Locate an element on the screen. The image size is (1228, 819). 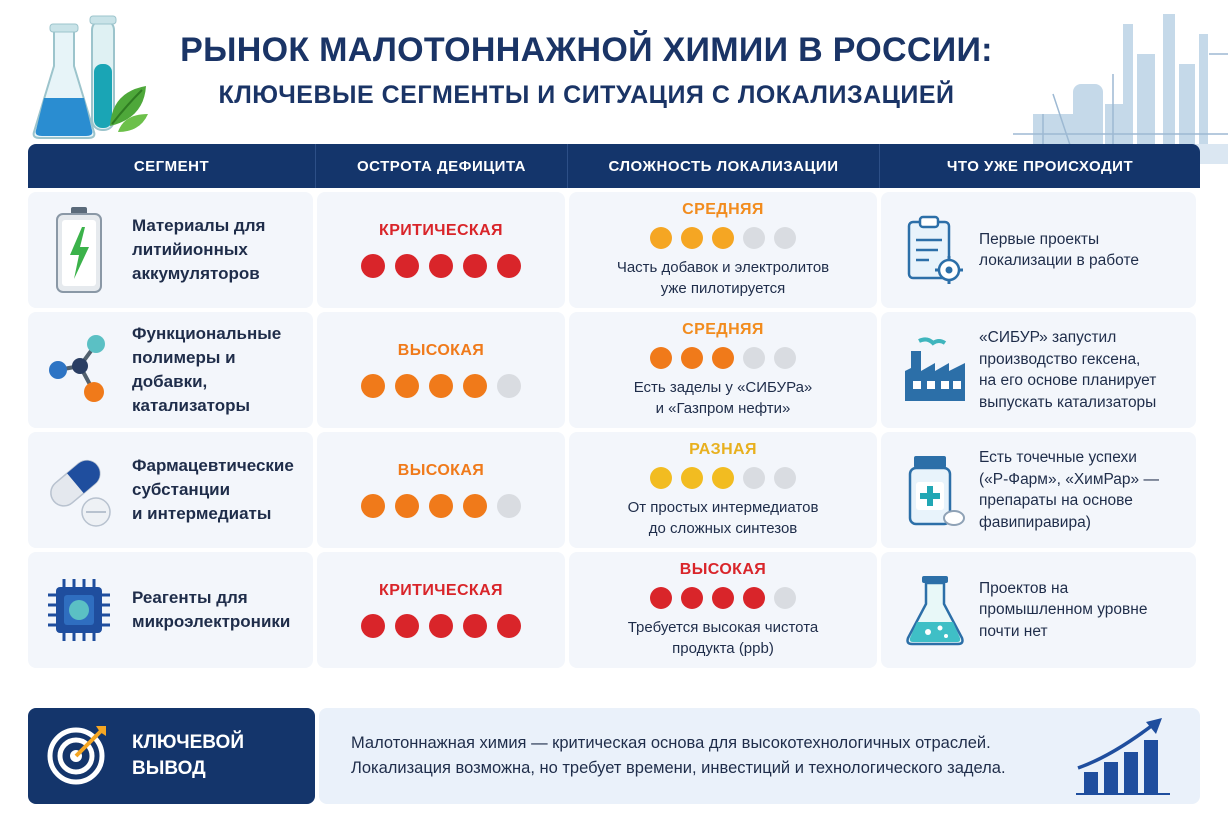
lab-glassware-icon is located at coordinates (90, 77).